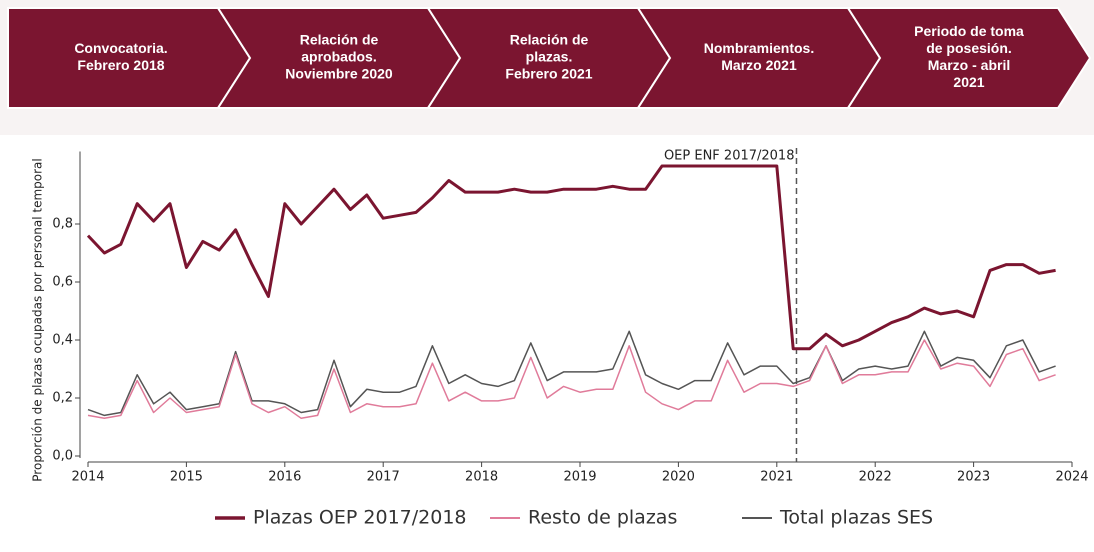 This screenshot has height=552, width=1094. What do you see at coordinates (284, 477) in the screenshot?
I see `x-tick-label: 2016` at bounding box center [284, 477].